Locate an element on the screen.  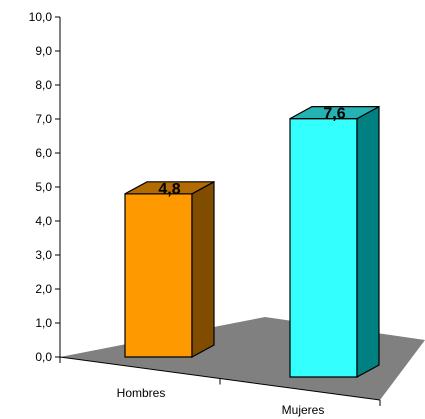
x-category-label: Mujeres is located at coordinates (303, 410).